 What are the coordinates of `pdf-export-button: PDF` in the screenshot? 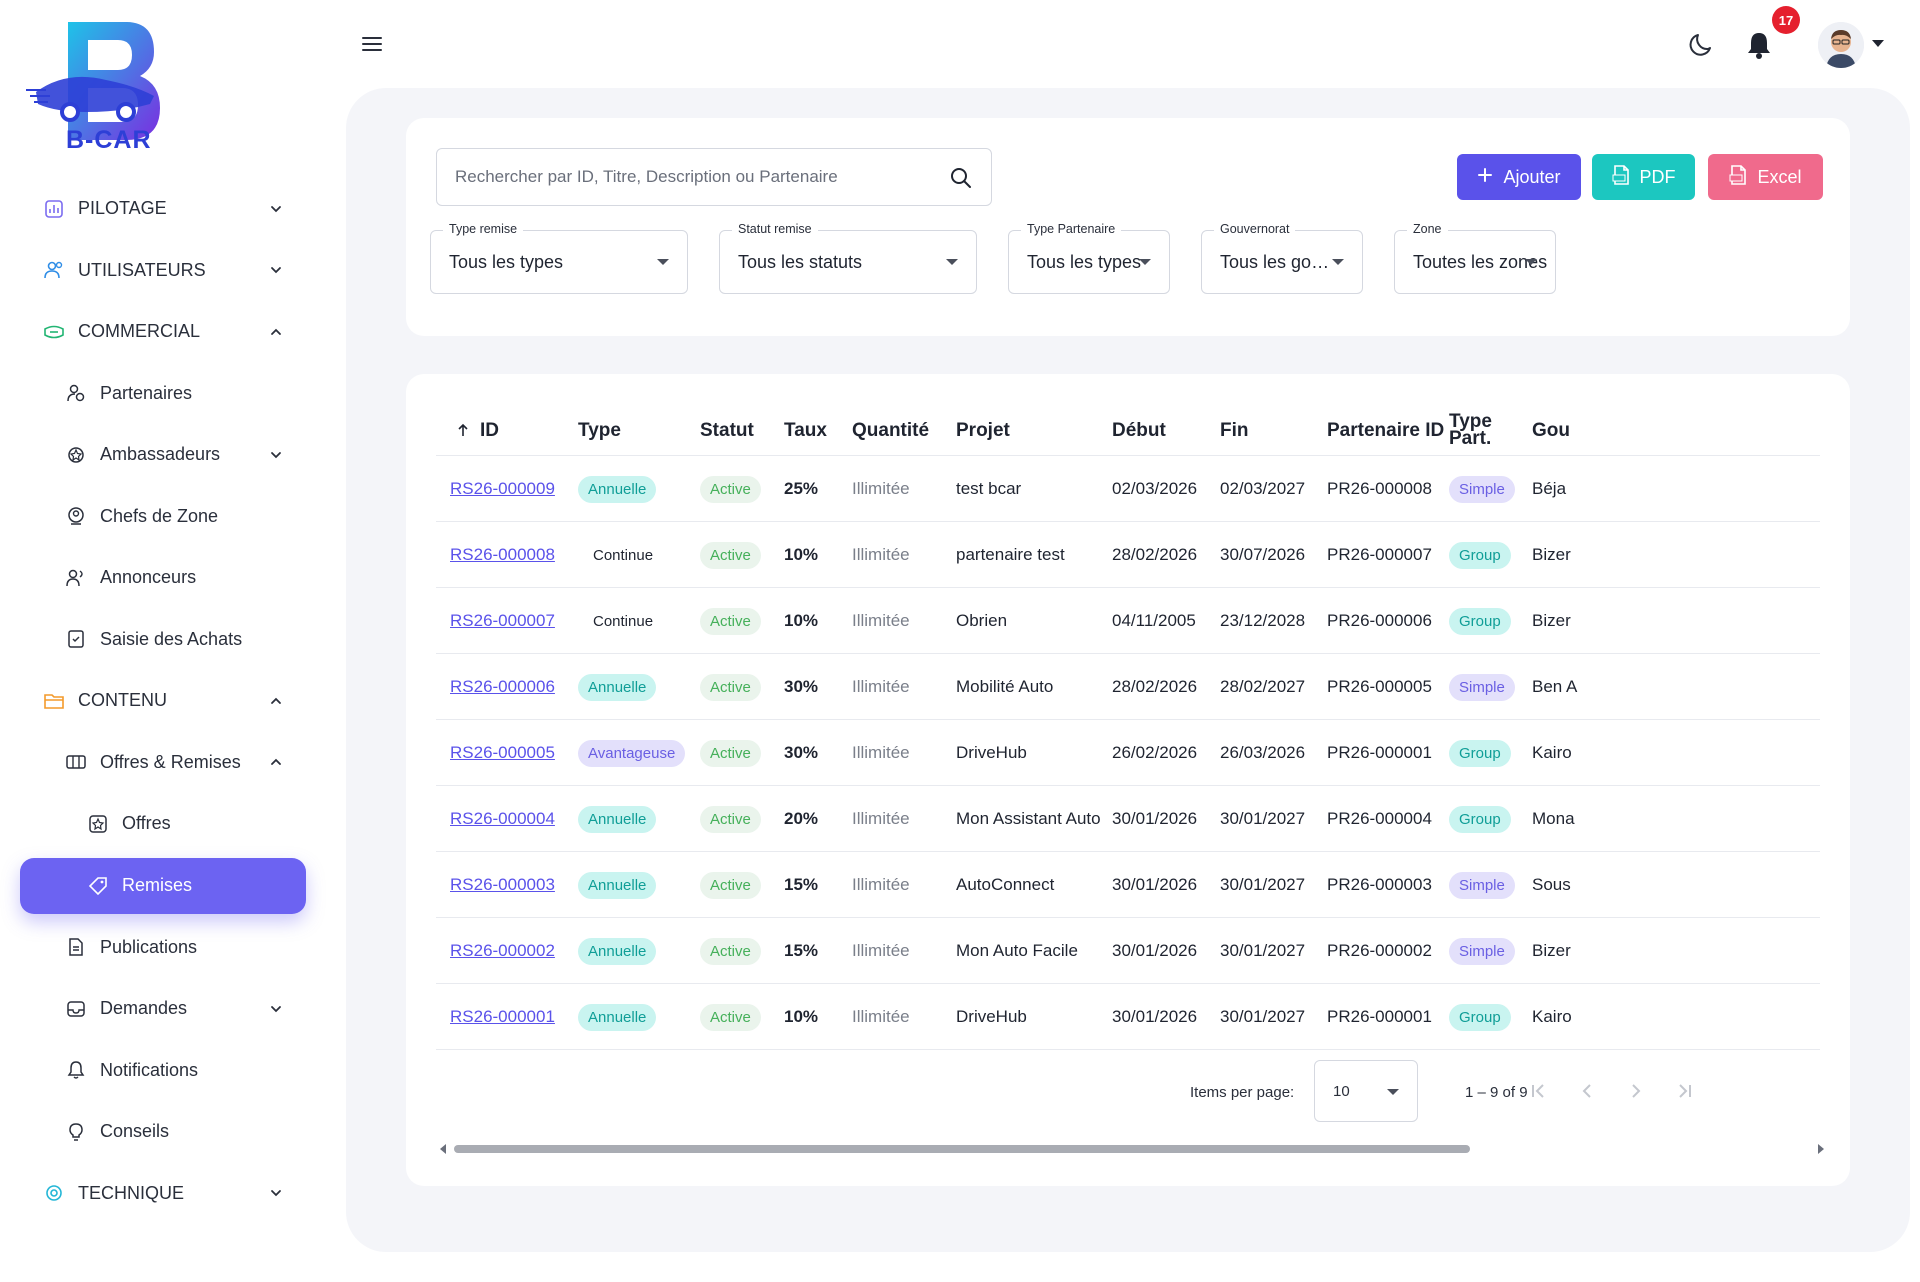 It's located at (1643, 177).